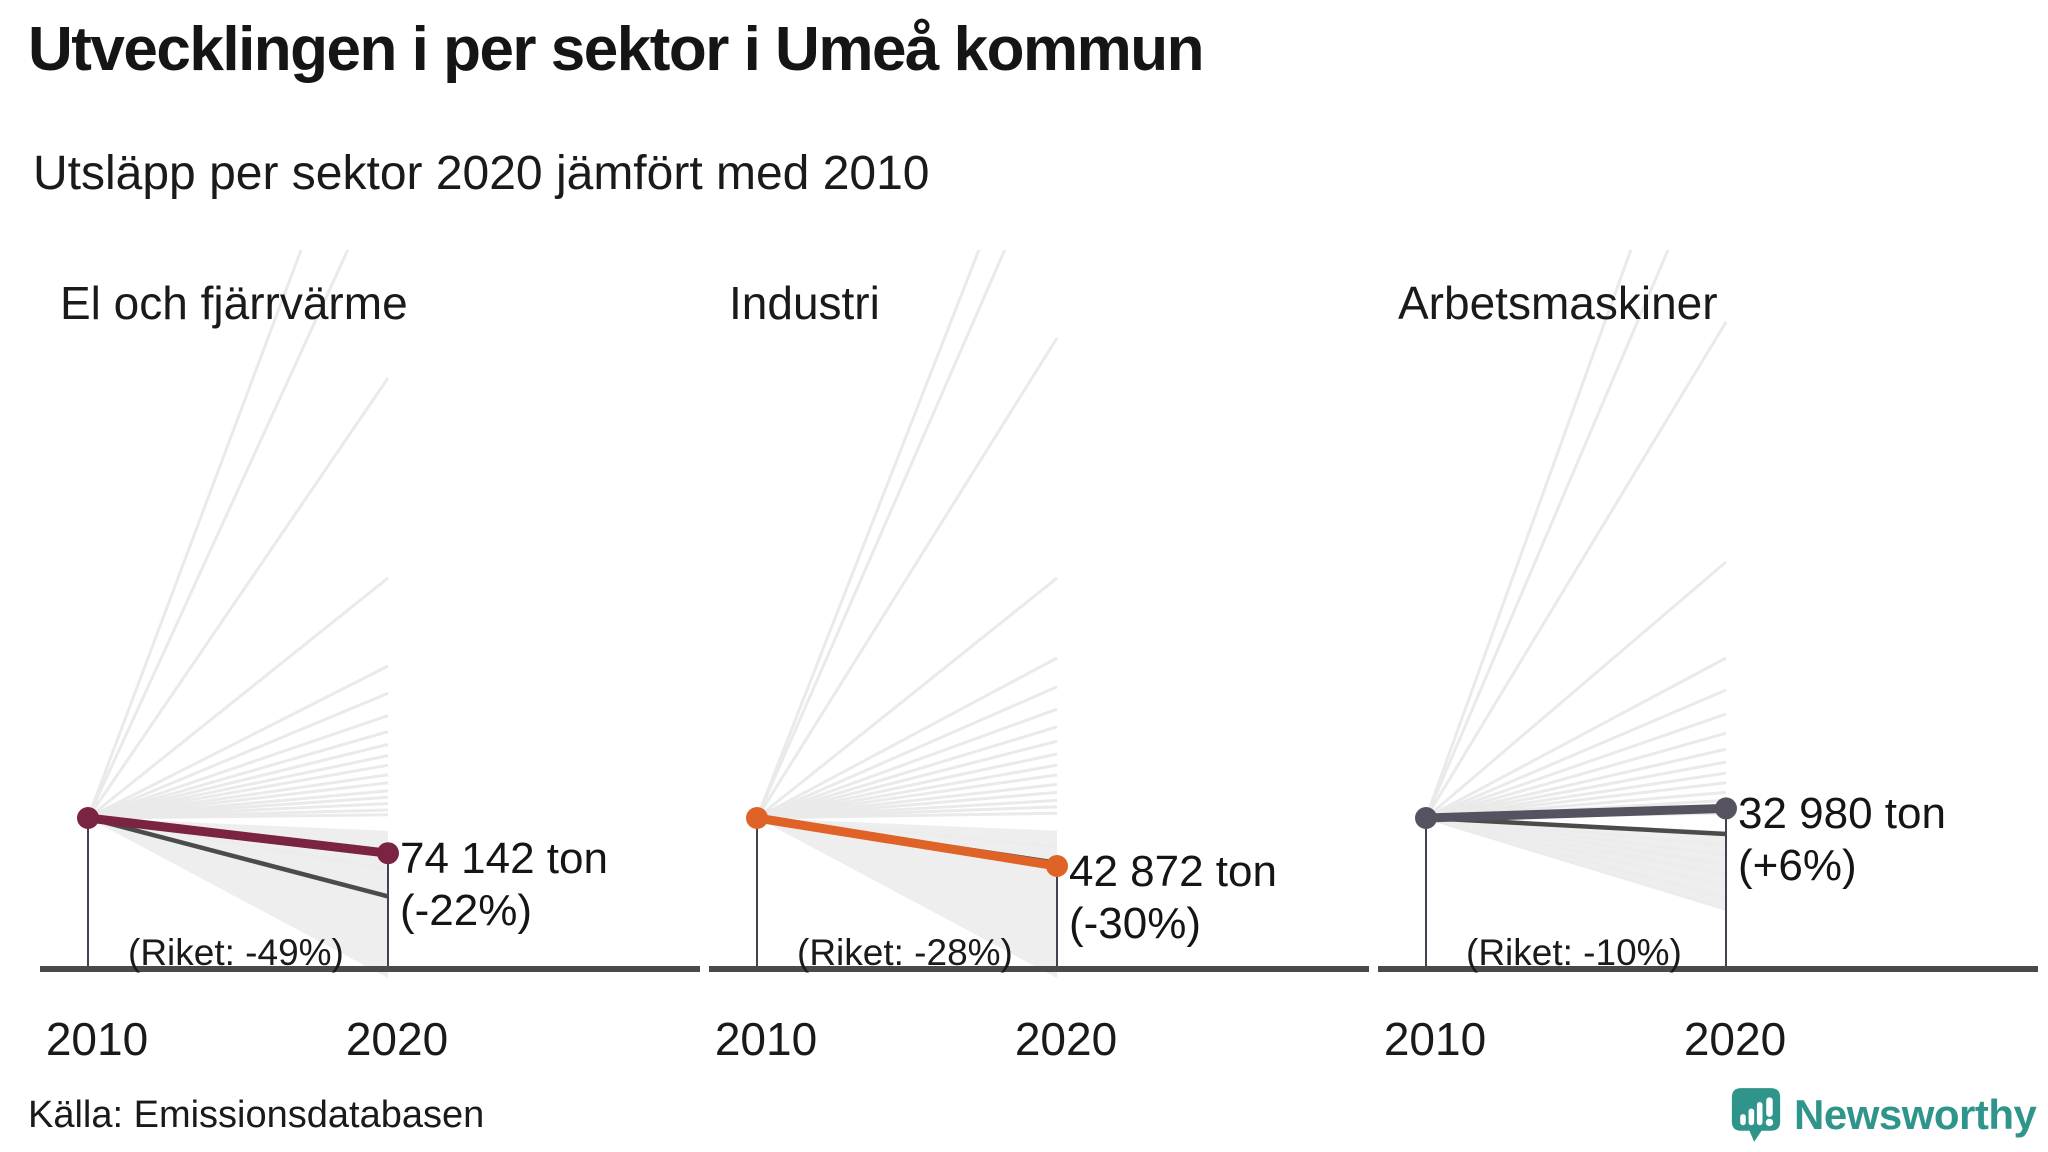  What do you see at coordinates (504, 885) in the screenshot?
I see `value-label: 74 142 ton (-22%)` at bounding box center [504, 885].